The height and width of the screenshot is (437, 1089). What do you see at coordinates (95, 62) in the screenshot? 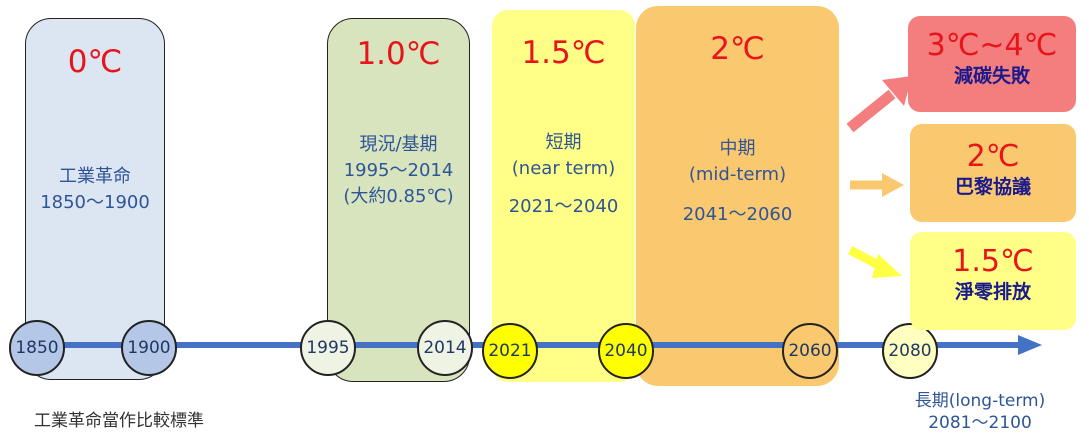
I see `temp-industrial: 0℃` at bounding box center [95, 62].